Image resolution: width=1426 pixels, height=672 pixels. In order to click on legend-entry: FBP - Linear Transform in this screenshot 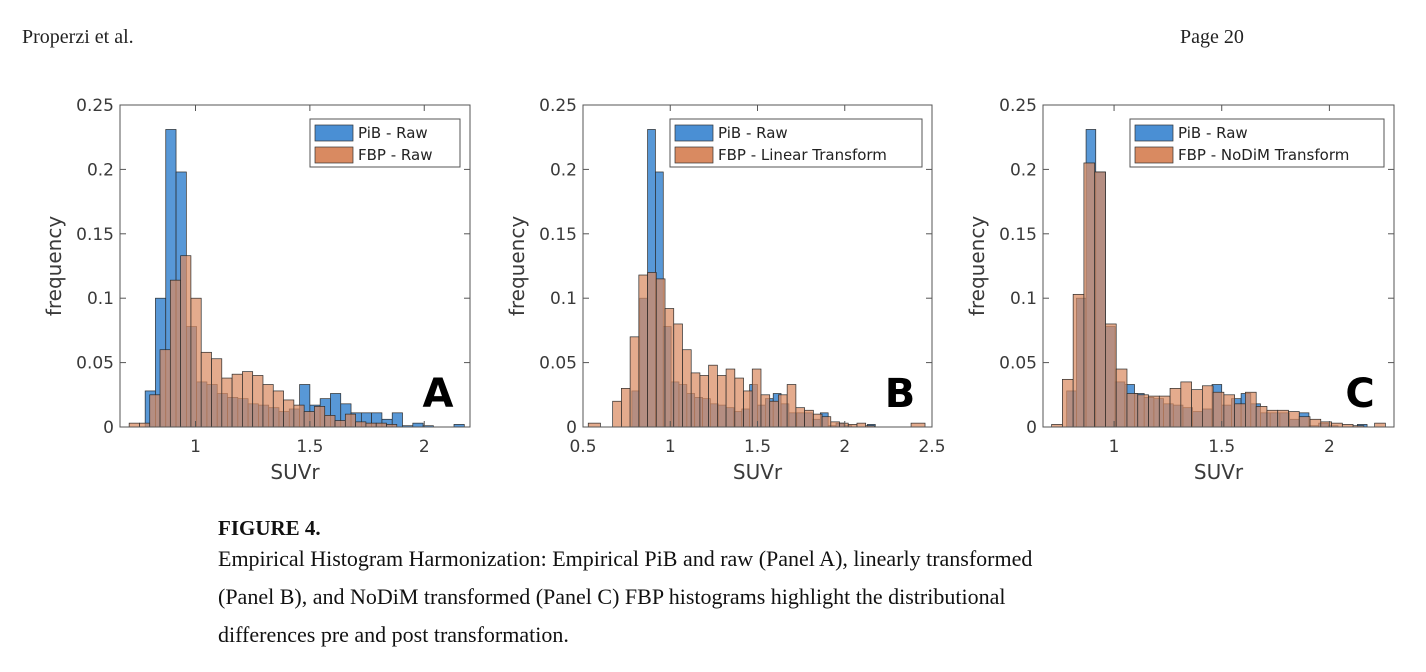, I will do `click(802, 155)`.